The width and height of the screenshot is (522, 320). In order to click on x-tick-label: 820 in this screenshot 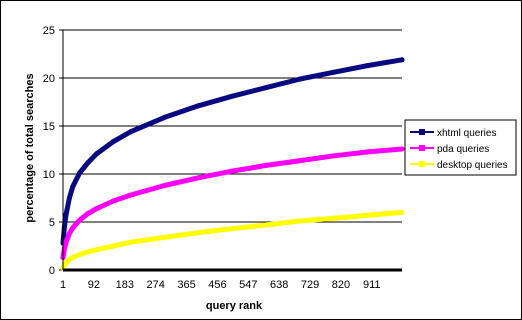, I will do `click(341, 285)`.